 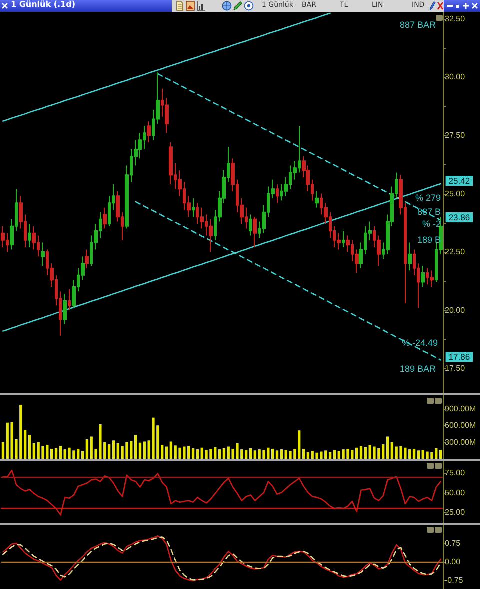 I want to click on y-tick-label: -0.75, so click(x=454, y=580).